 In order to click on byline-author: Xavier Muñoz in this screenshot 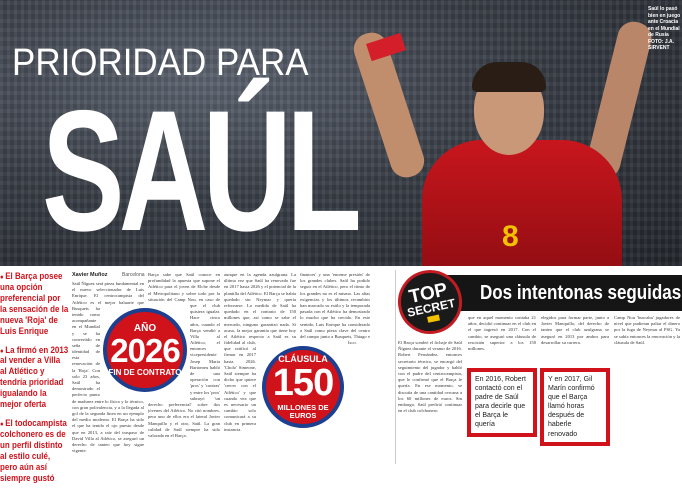, I will do `click(90, 275)`.